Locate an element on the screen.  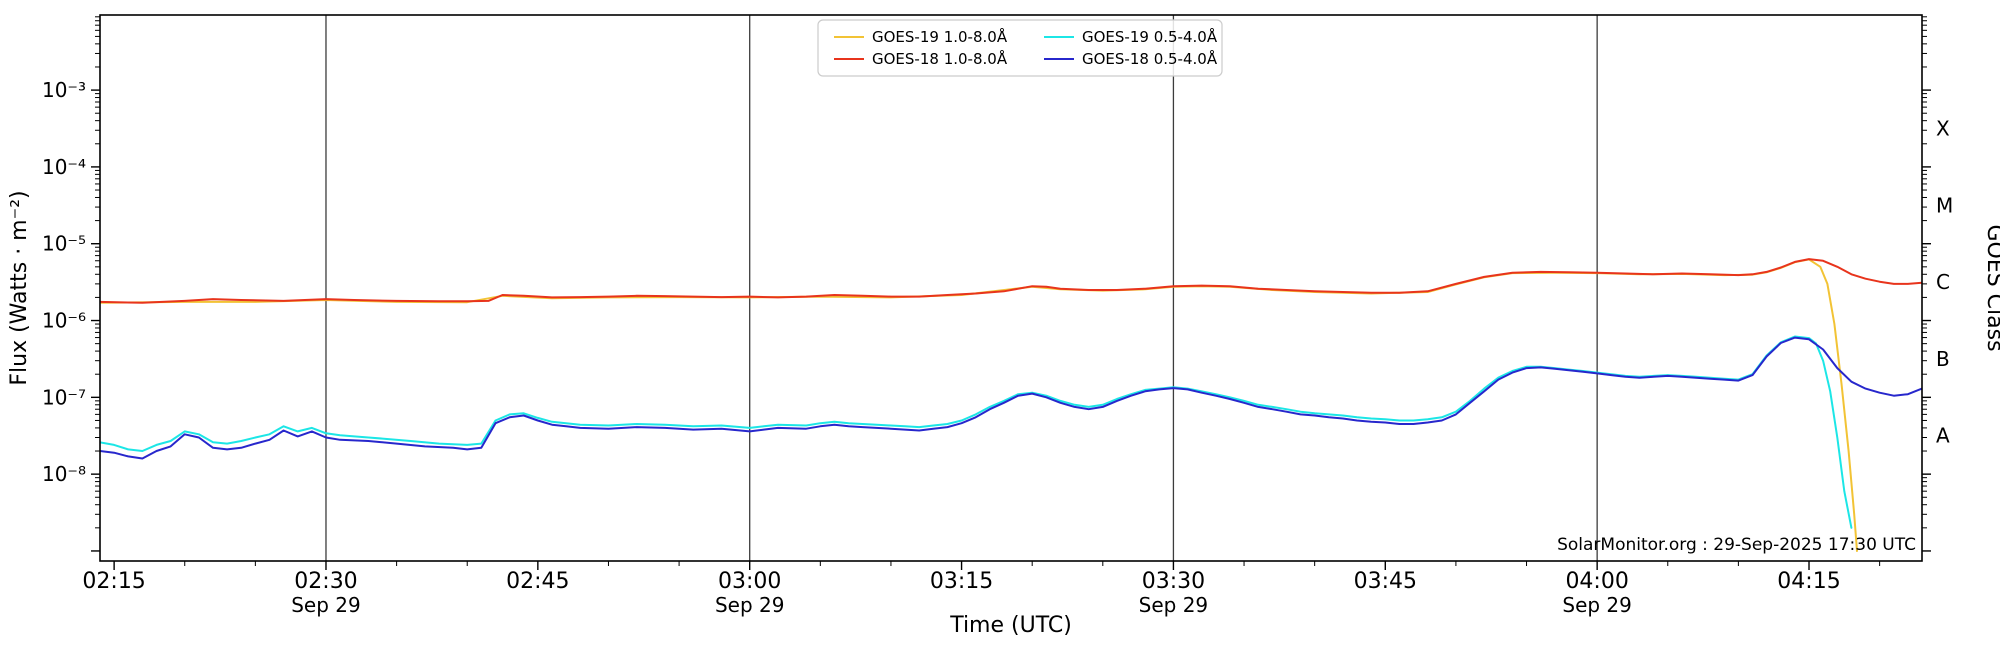
y-tick-label: 10⁻⁴ is located at coordinates (64, 167).